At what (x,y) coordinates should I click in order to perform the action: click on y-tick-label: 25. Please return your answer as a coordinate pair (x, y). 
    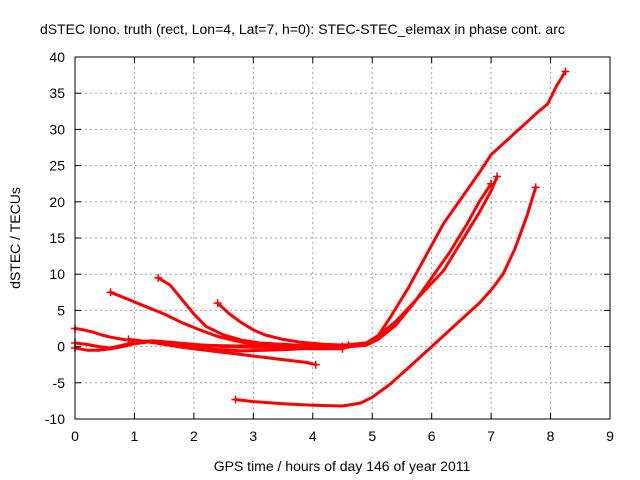
    Looking at the image, I should click on (57, 166).